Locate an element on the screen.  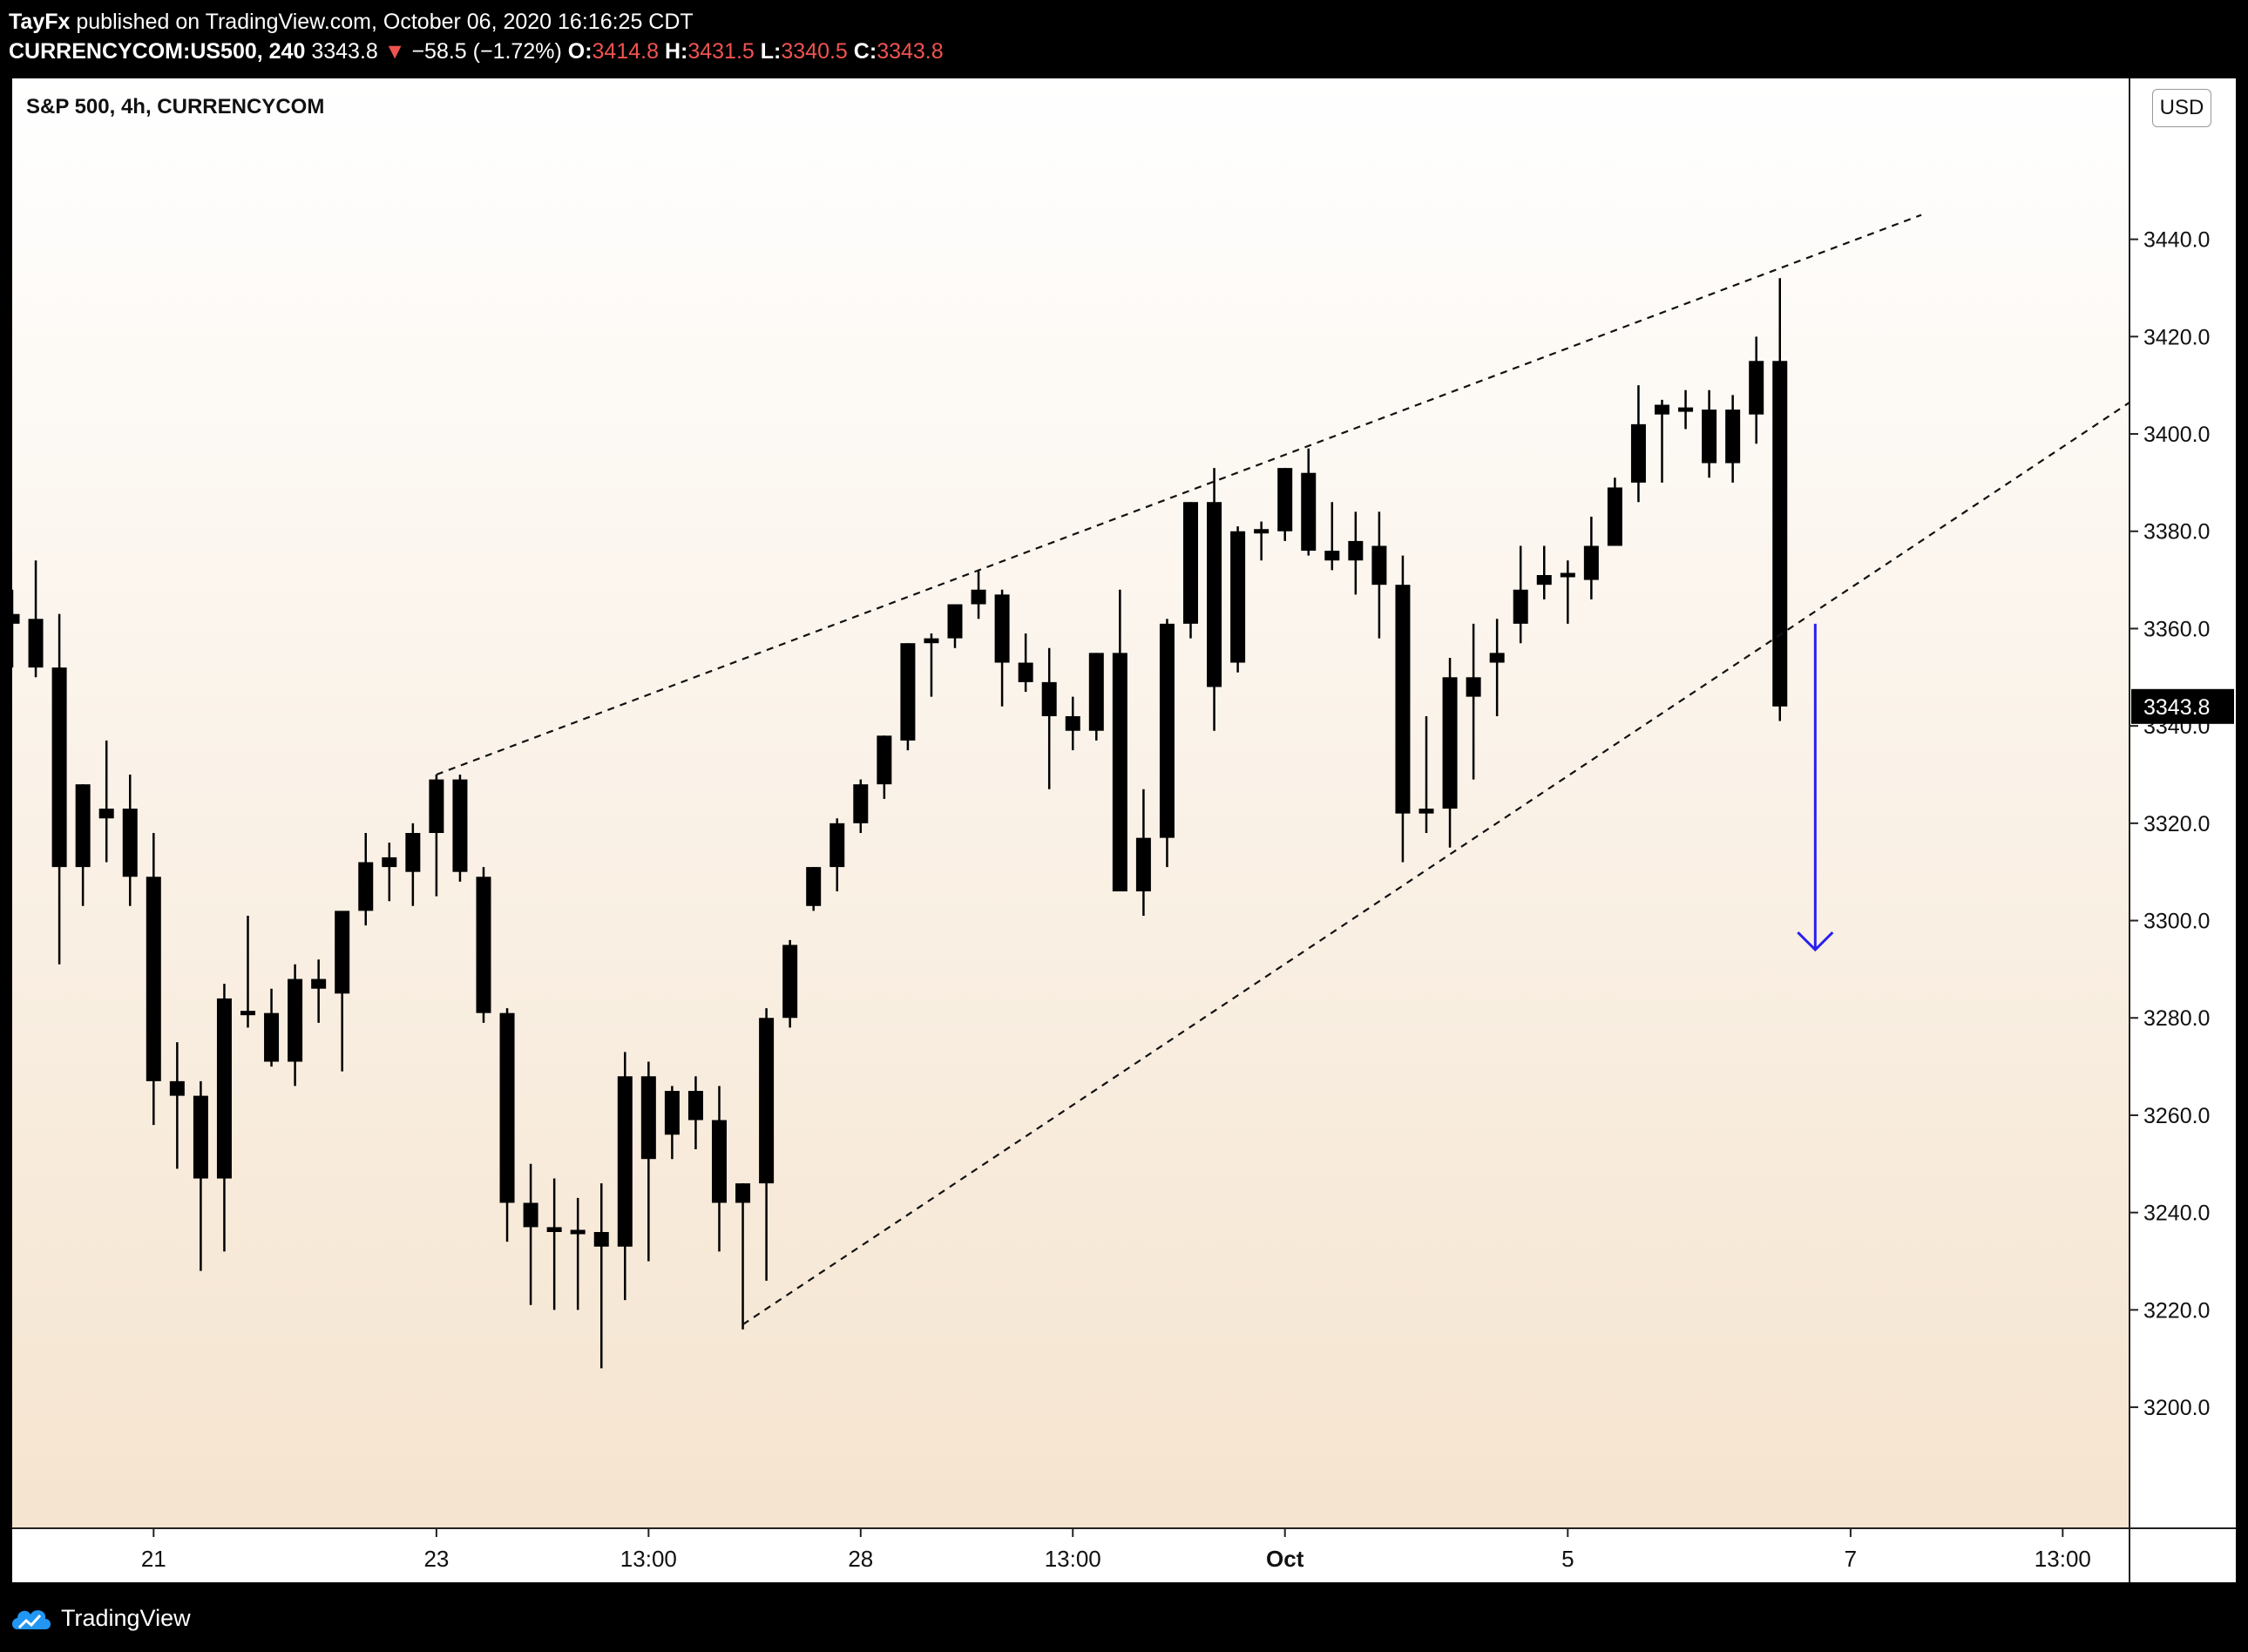
y-tick-label: 3260.0 is located at coordinates (2176, 1116).